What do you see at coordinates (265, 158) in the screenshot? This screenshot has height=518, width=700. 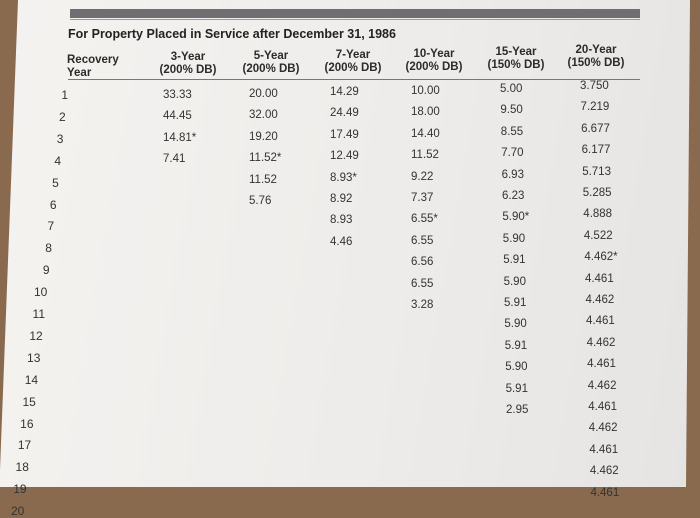 I see `table-cell-5yr: 11.52*` at bounding box center [265, 158].